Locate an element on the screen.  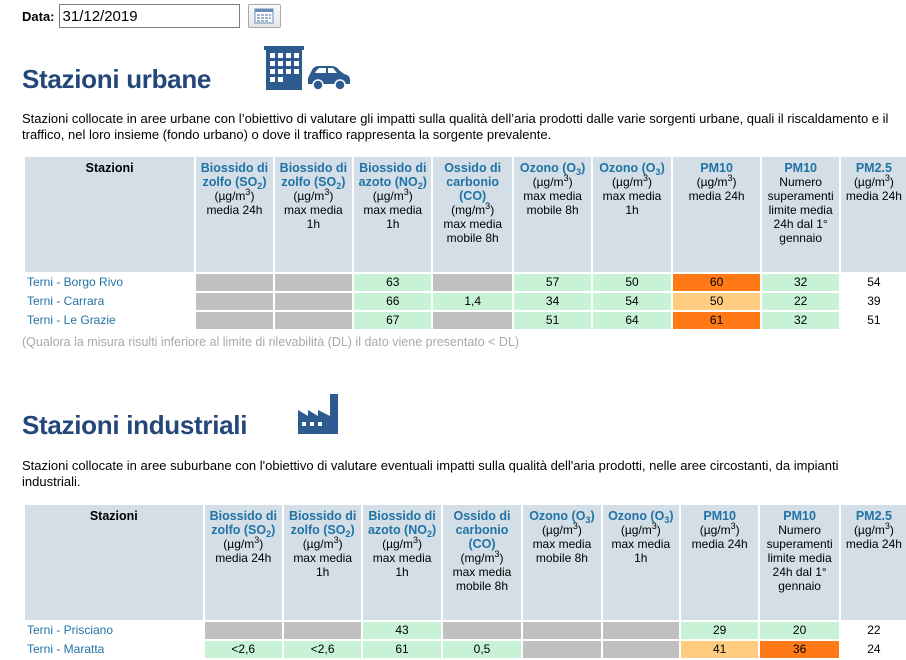
station-link: Terni - Carrara is located at coordinates (110, 301).